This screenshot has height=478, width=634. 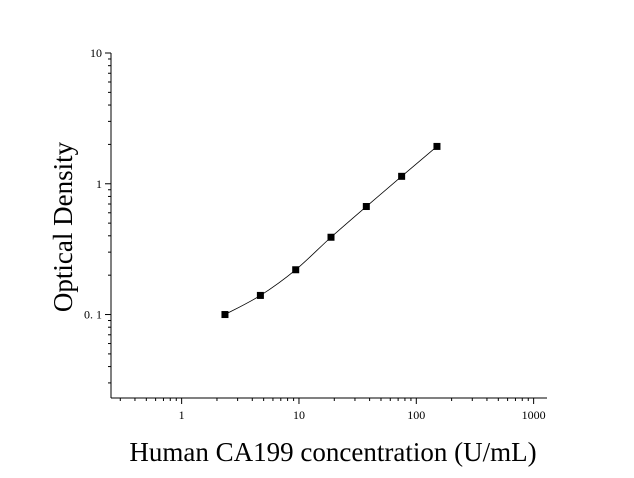 What do you see at coordinates (534, 415) in the screenshot?
I see `x-tick-label: 1000` at bounding box center [534, 415].